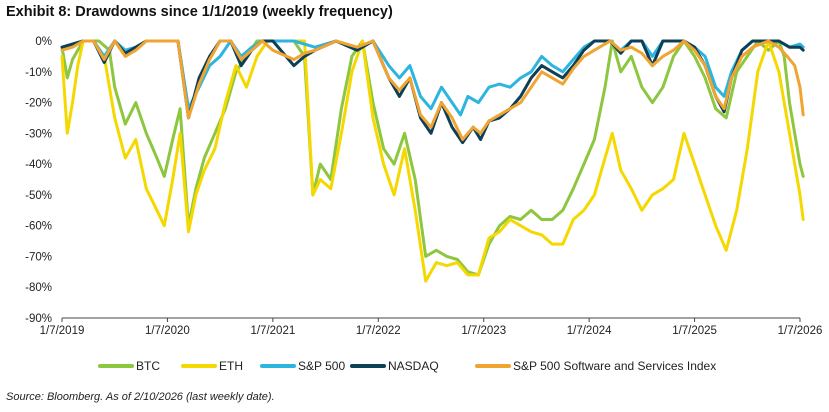  Describe the element at coordinates (148, 366) in the screenshot. I see `legend-label: BTC` at that location.